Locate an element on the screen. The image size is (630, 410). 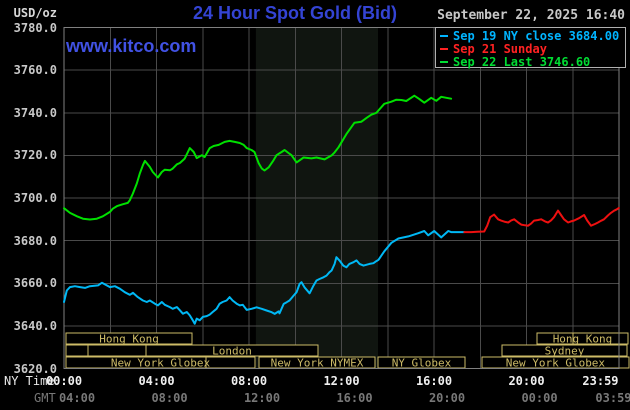
legend-item: Sep 21 Sunday is located at coordinates (532, 48).